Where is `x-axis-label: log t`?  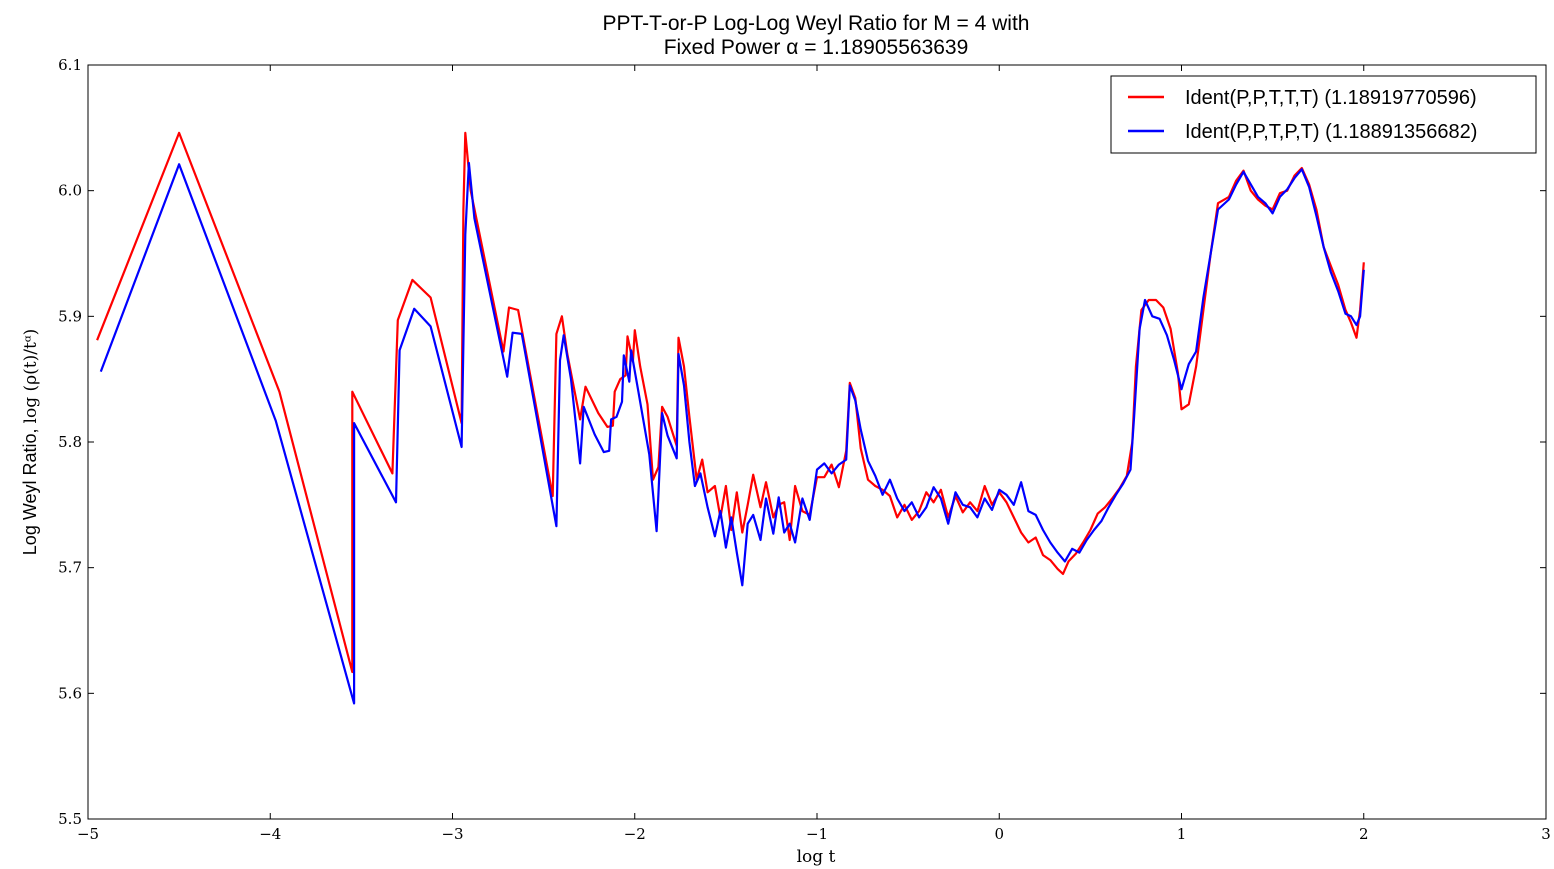 x-axis-label: log t is located at coordinates (816, 857).